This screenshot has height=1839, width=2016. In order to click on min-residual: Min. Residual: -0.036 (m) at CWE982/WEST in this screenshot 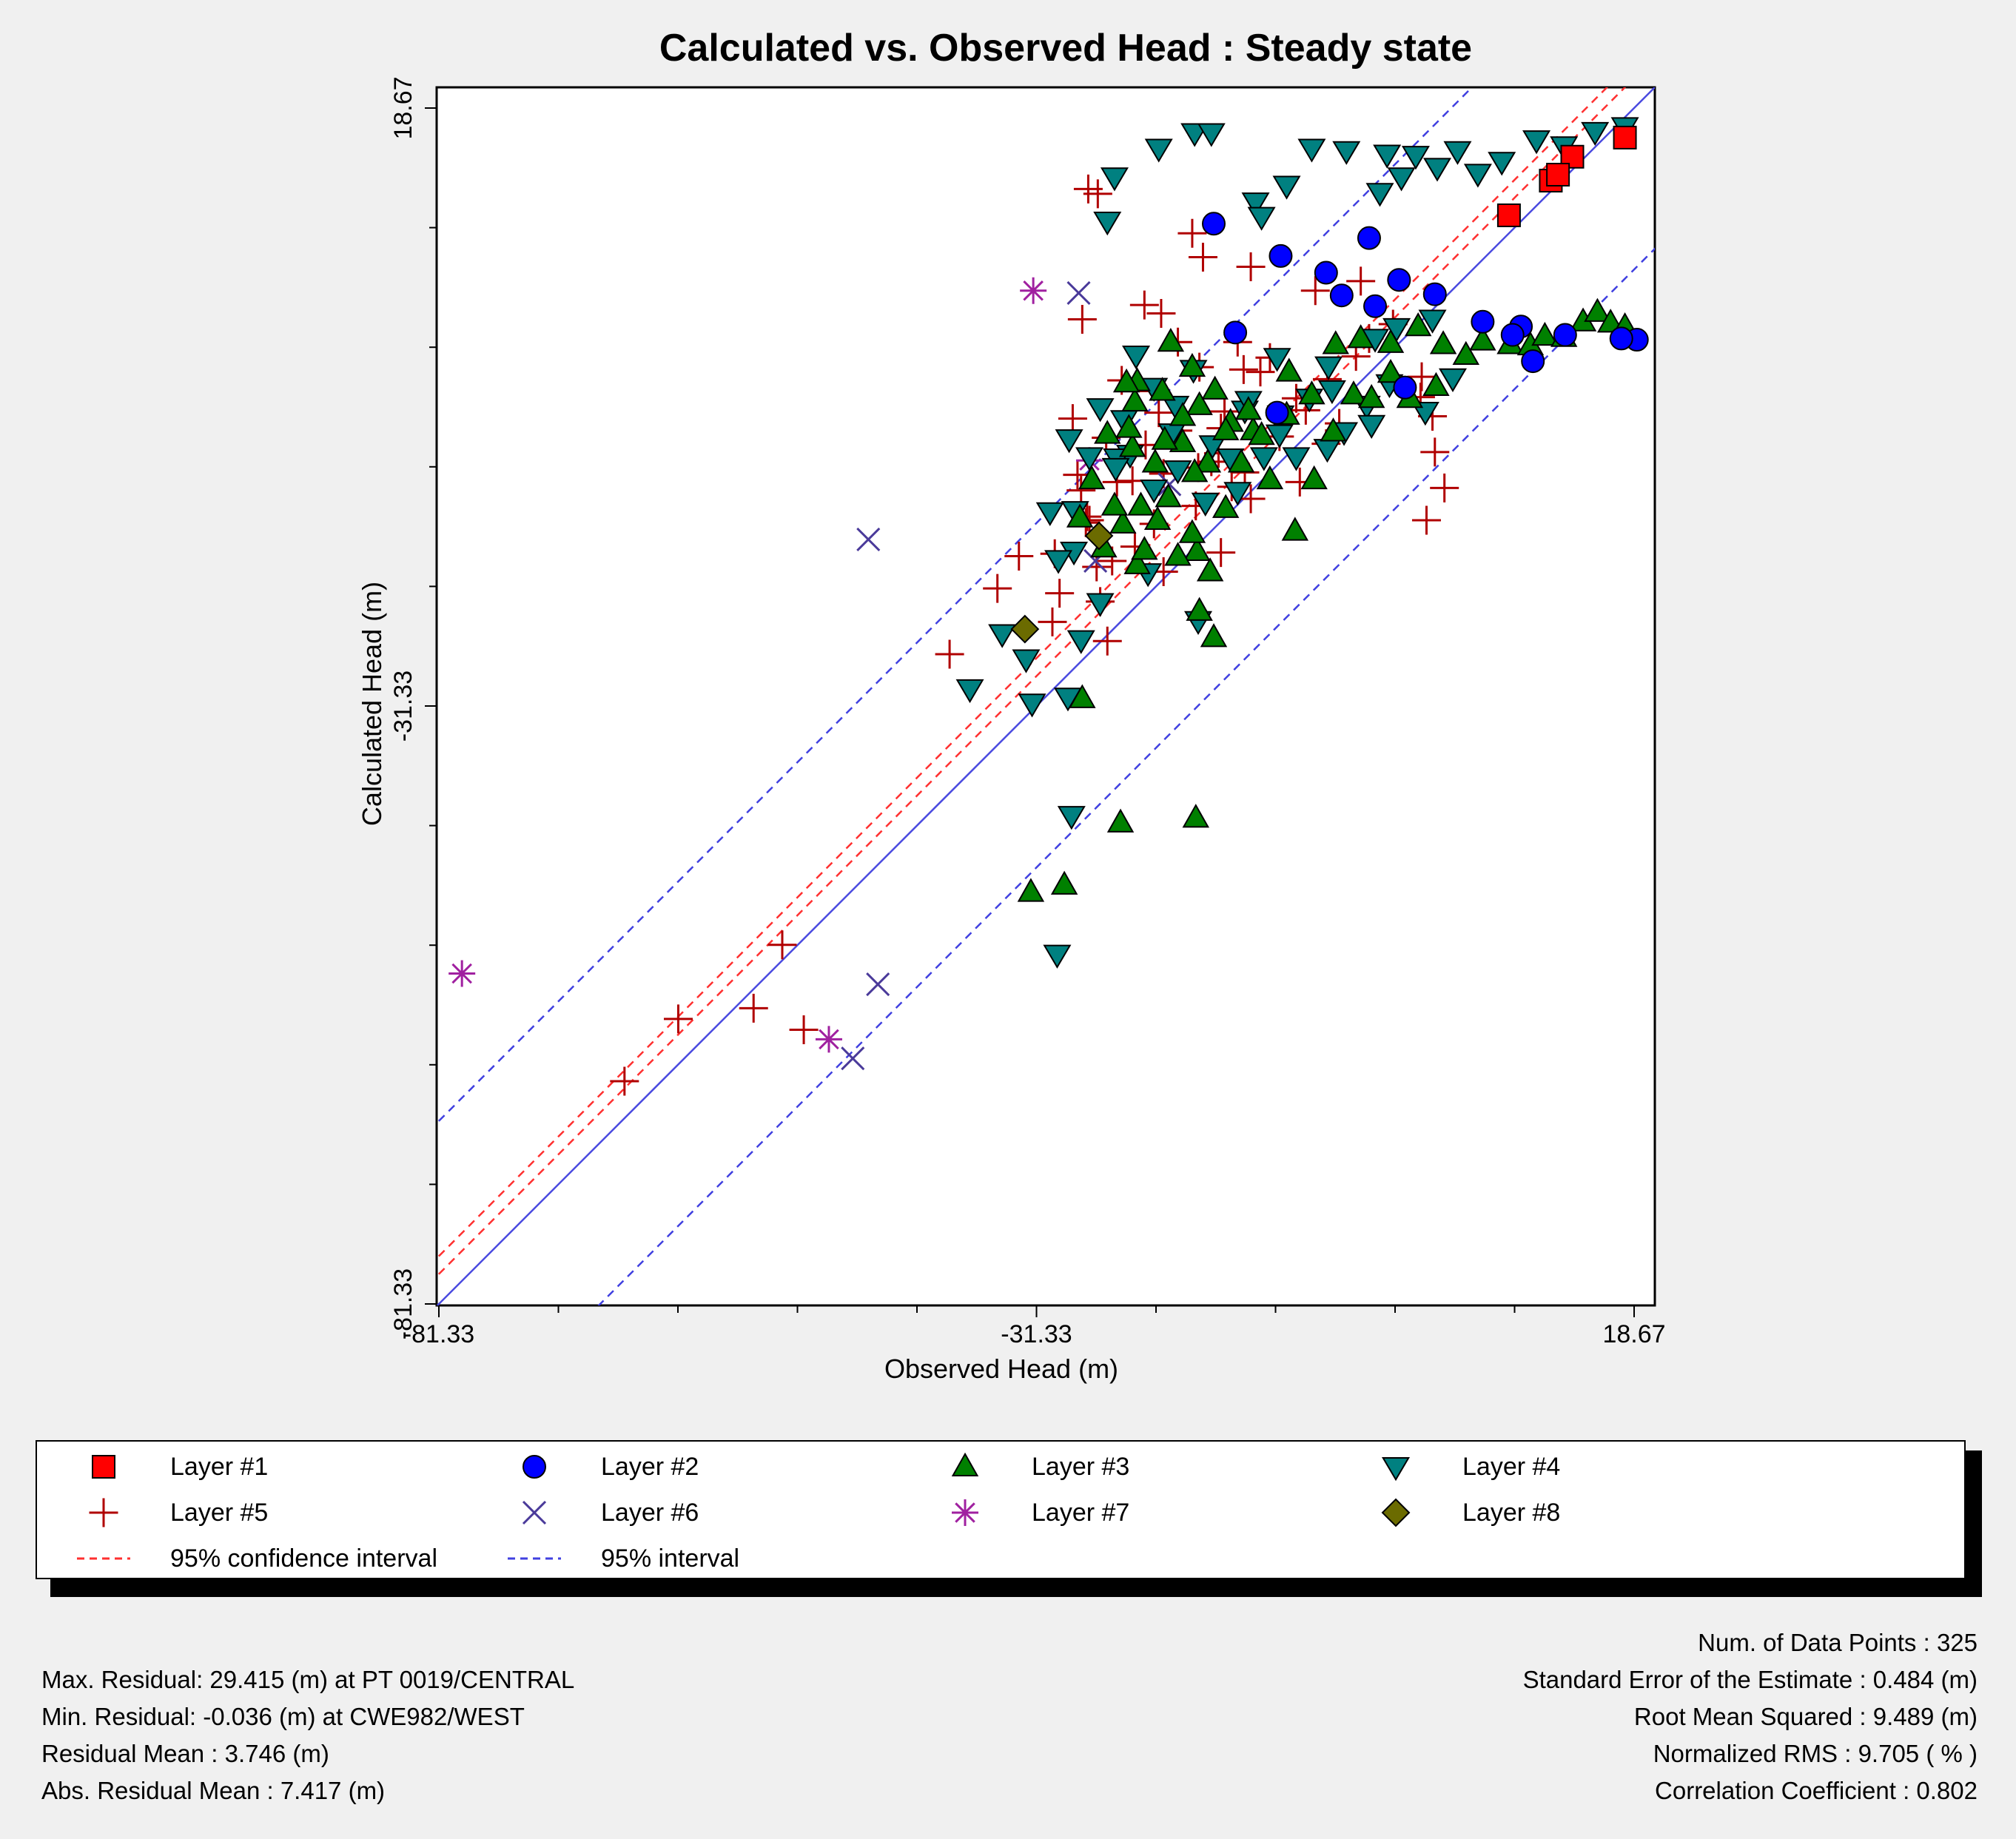, I will do `click(283, 1717)`.